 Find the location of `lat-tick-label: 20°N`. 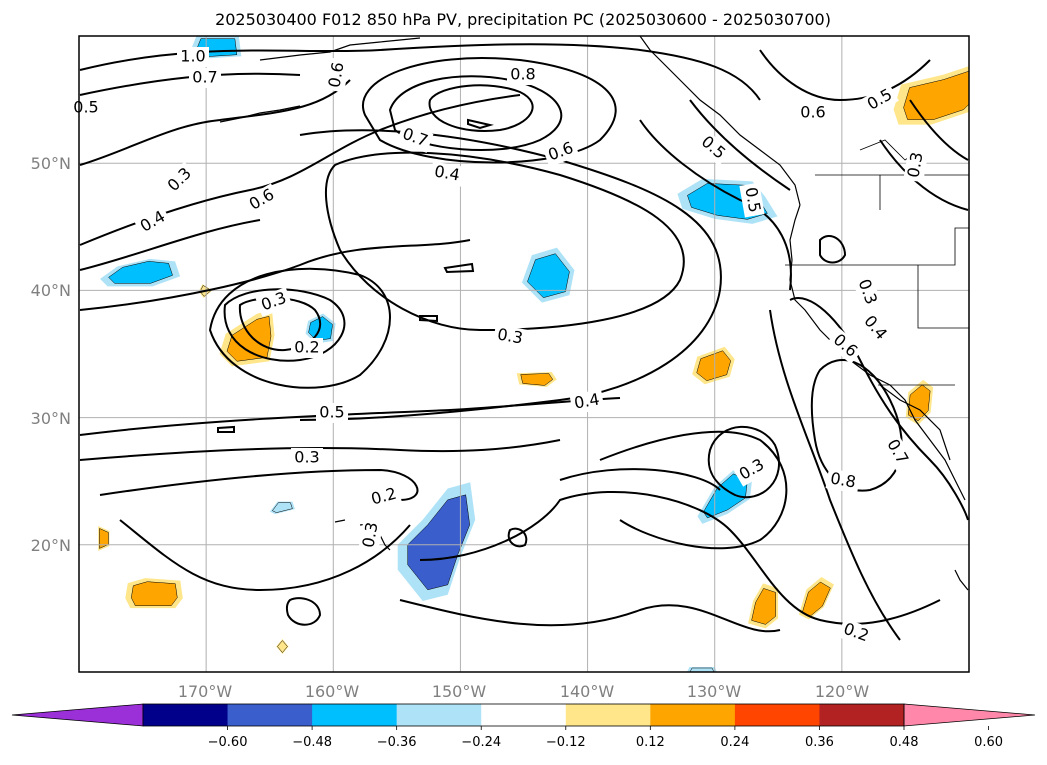

lat-tick-label: 20°N is located at coordinates (51, 545).